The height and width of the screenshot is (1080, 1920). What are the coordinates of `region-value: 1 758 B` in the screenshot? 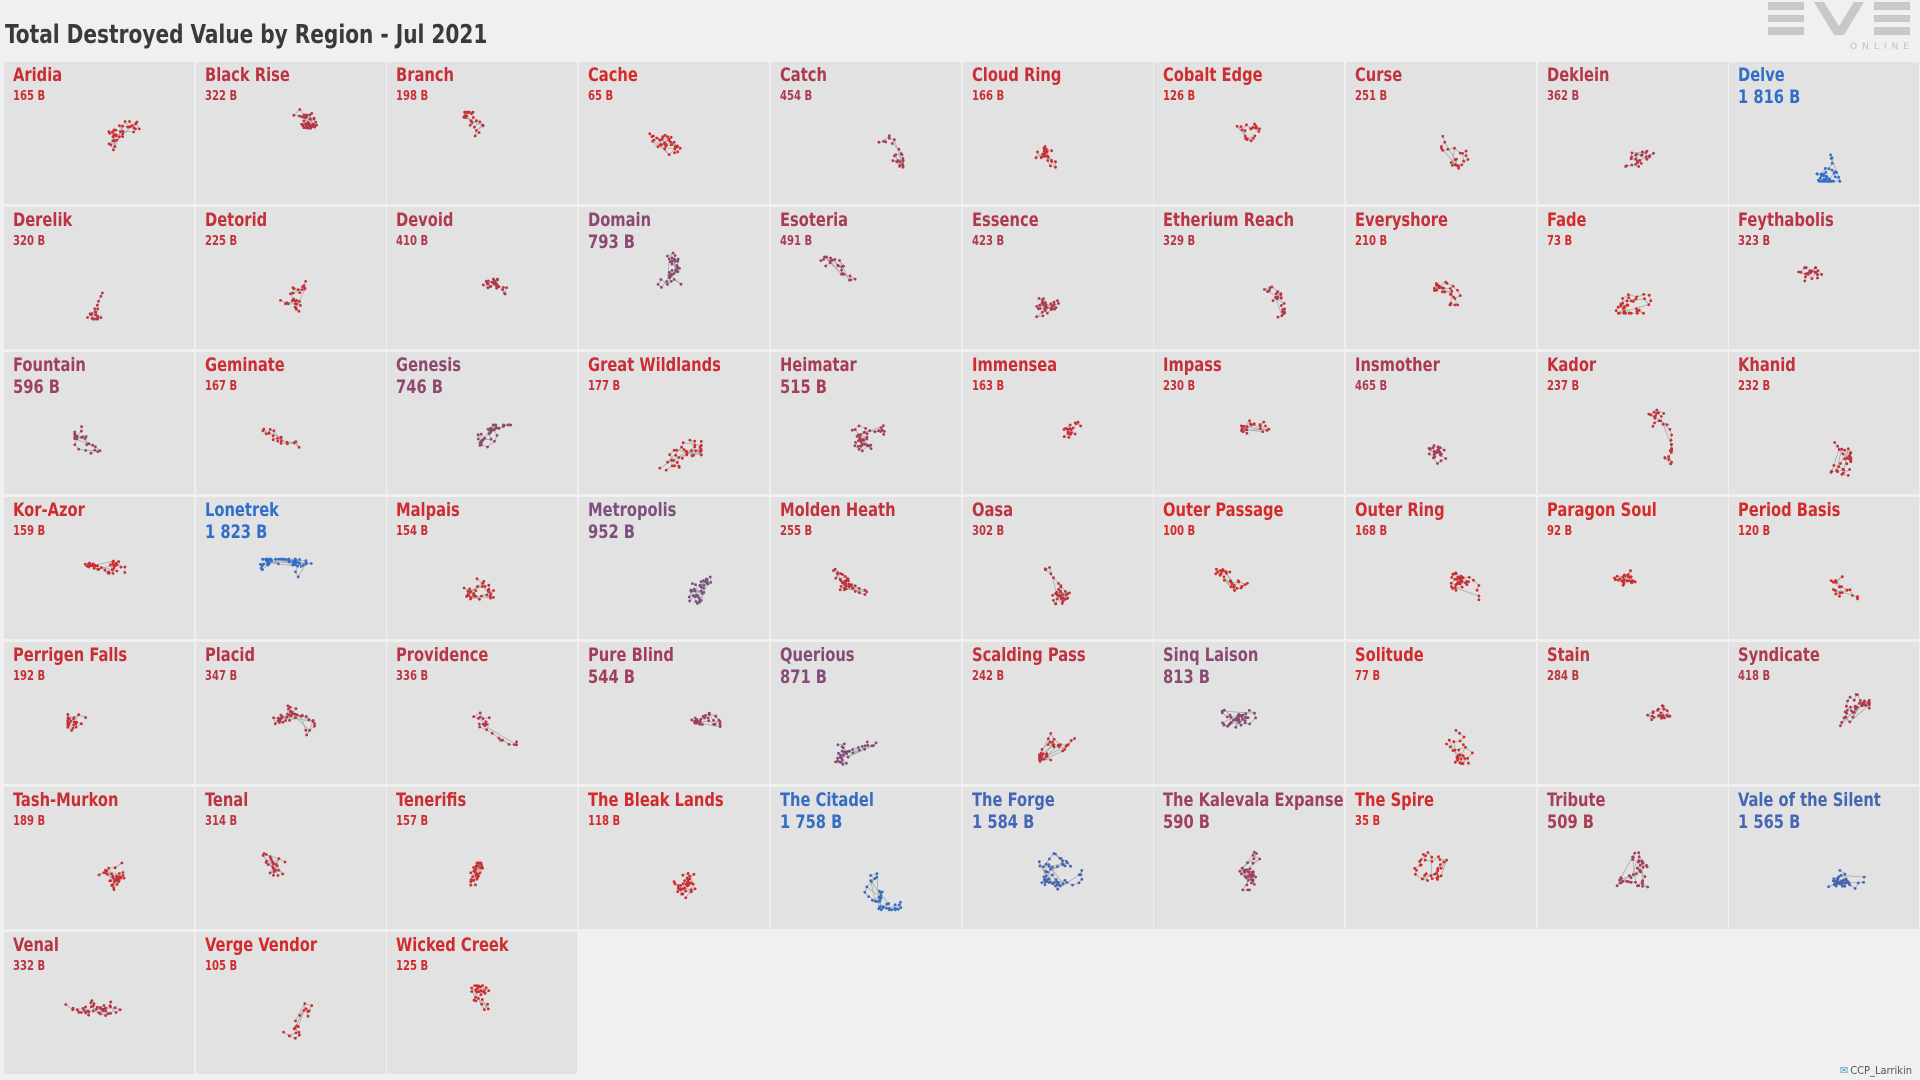 It's located at (811, 822).